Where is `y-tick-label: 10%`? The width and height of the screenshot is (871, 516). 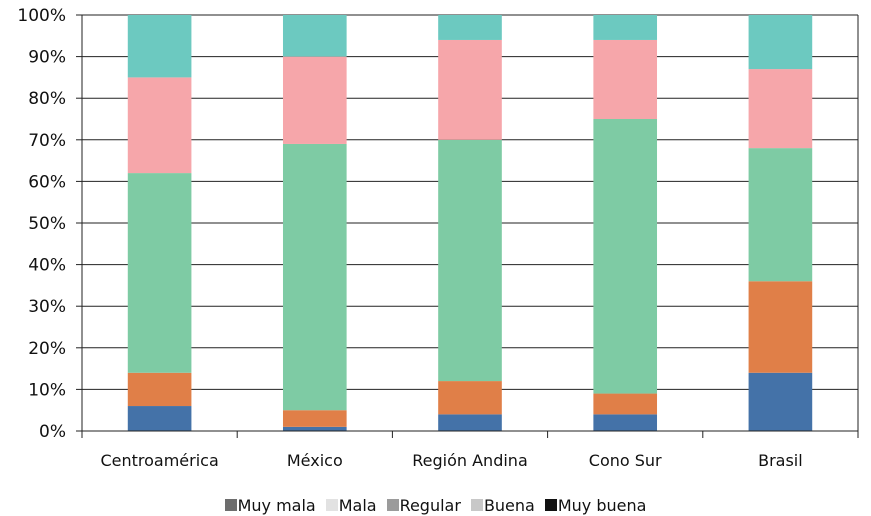
y-tick-label: 10% is located at coordinates (47, 390).